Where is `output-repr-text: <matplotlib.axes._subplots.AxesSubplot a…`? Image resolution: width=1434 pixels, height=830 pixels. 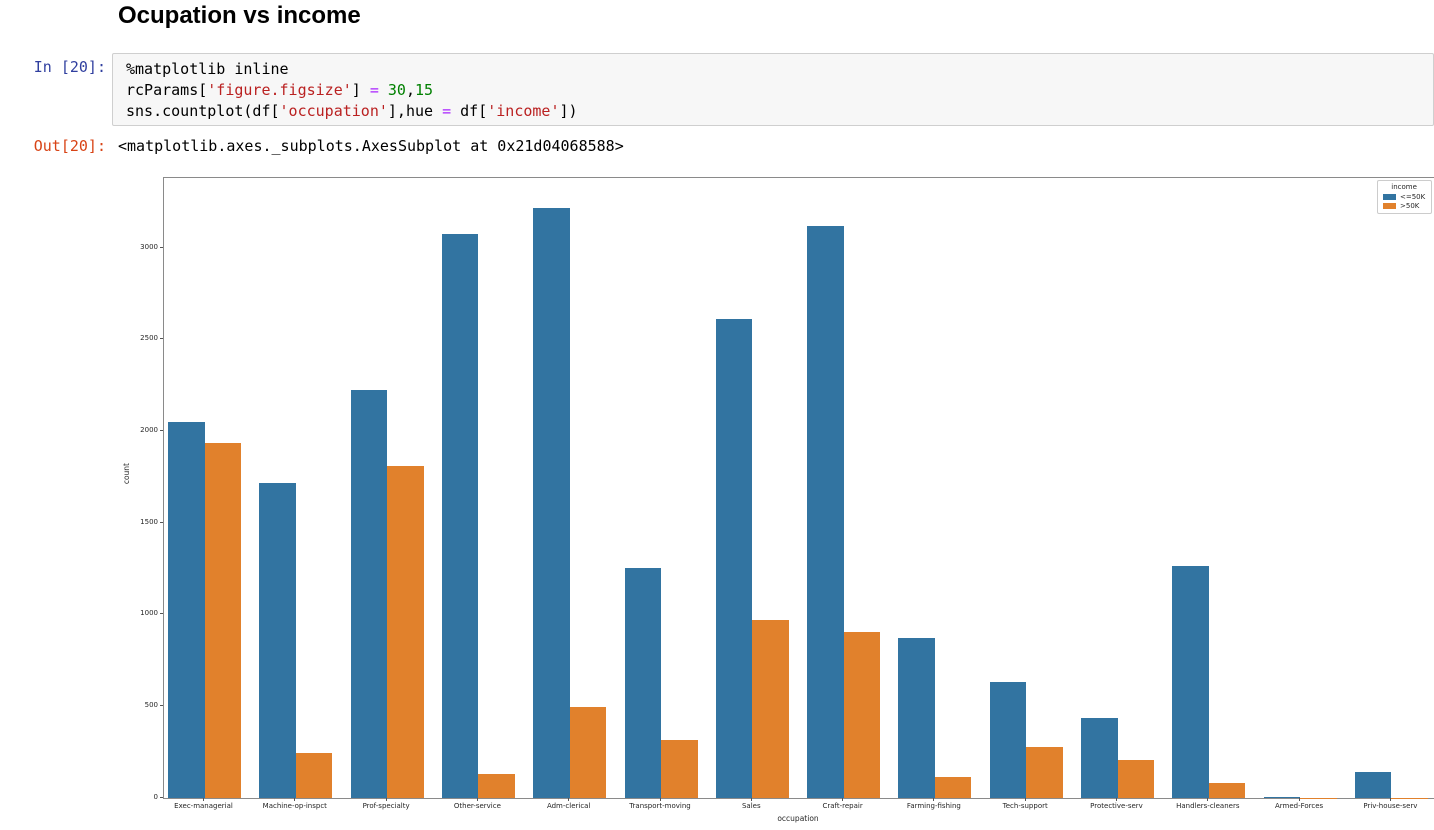 output-repr-text: <matplotlib.axes._subplots.AxesSubplot a… is located at coordinates (371, 146).